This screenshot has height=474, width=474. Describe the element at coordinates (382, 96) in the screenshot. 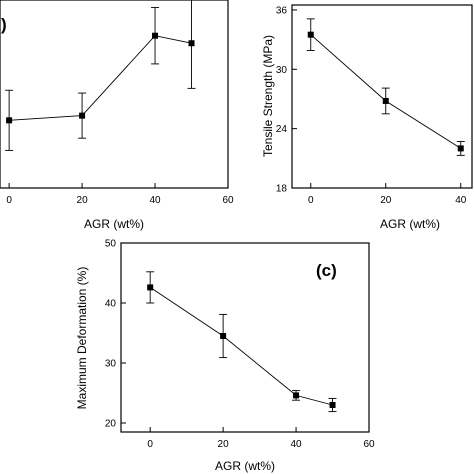

I see `panel-b-plot-frame` at that location.